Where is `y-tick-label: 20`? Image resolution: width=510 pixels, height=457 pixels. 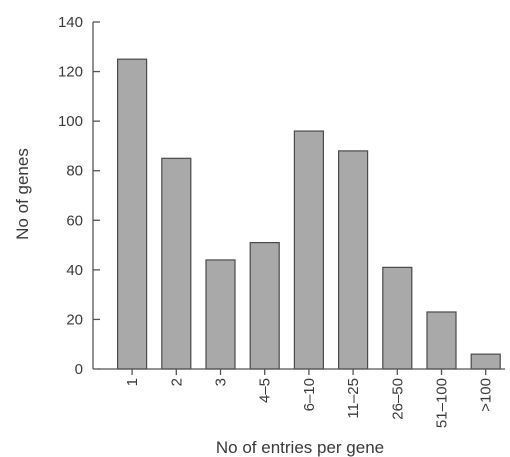 y-tick-label: 20 is located at coordinates (74, 319).